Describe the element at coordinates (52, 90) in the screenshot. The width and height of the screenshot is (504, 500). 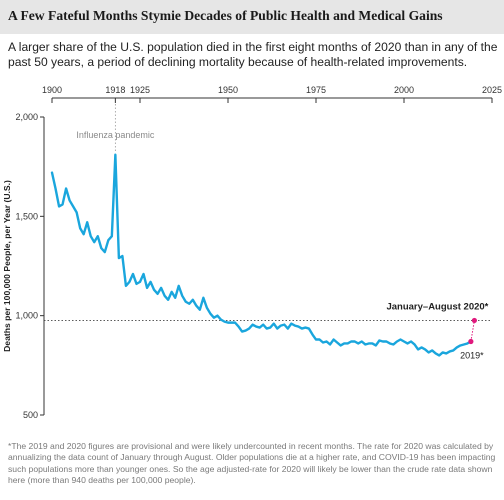
I see `x-tick-label: 1900` at that location.